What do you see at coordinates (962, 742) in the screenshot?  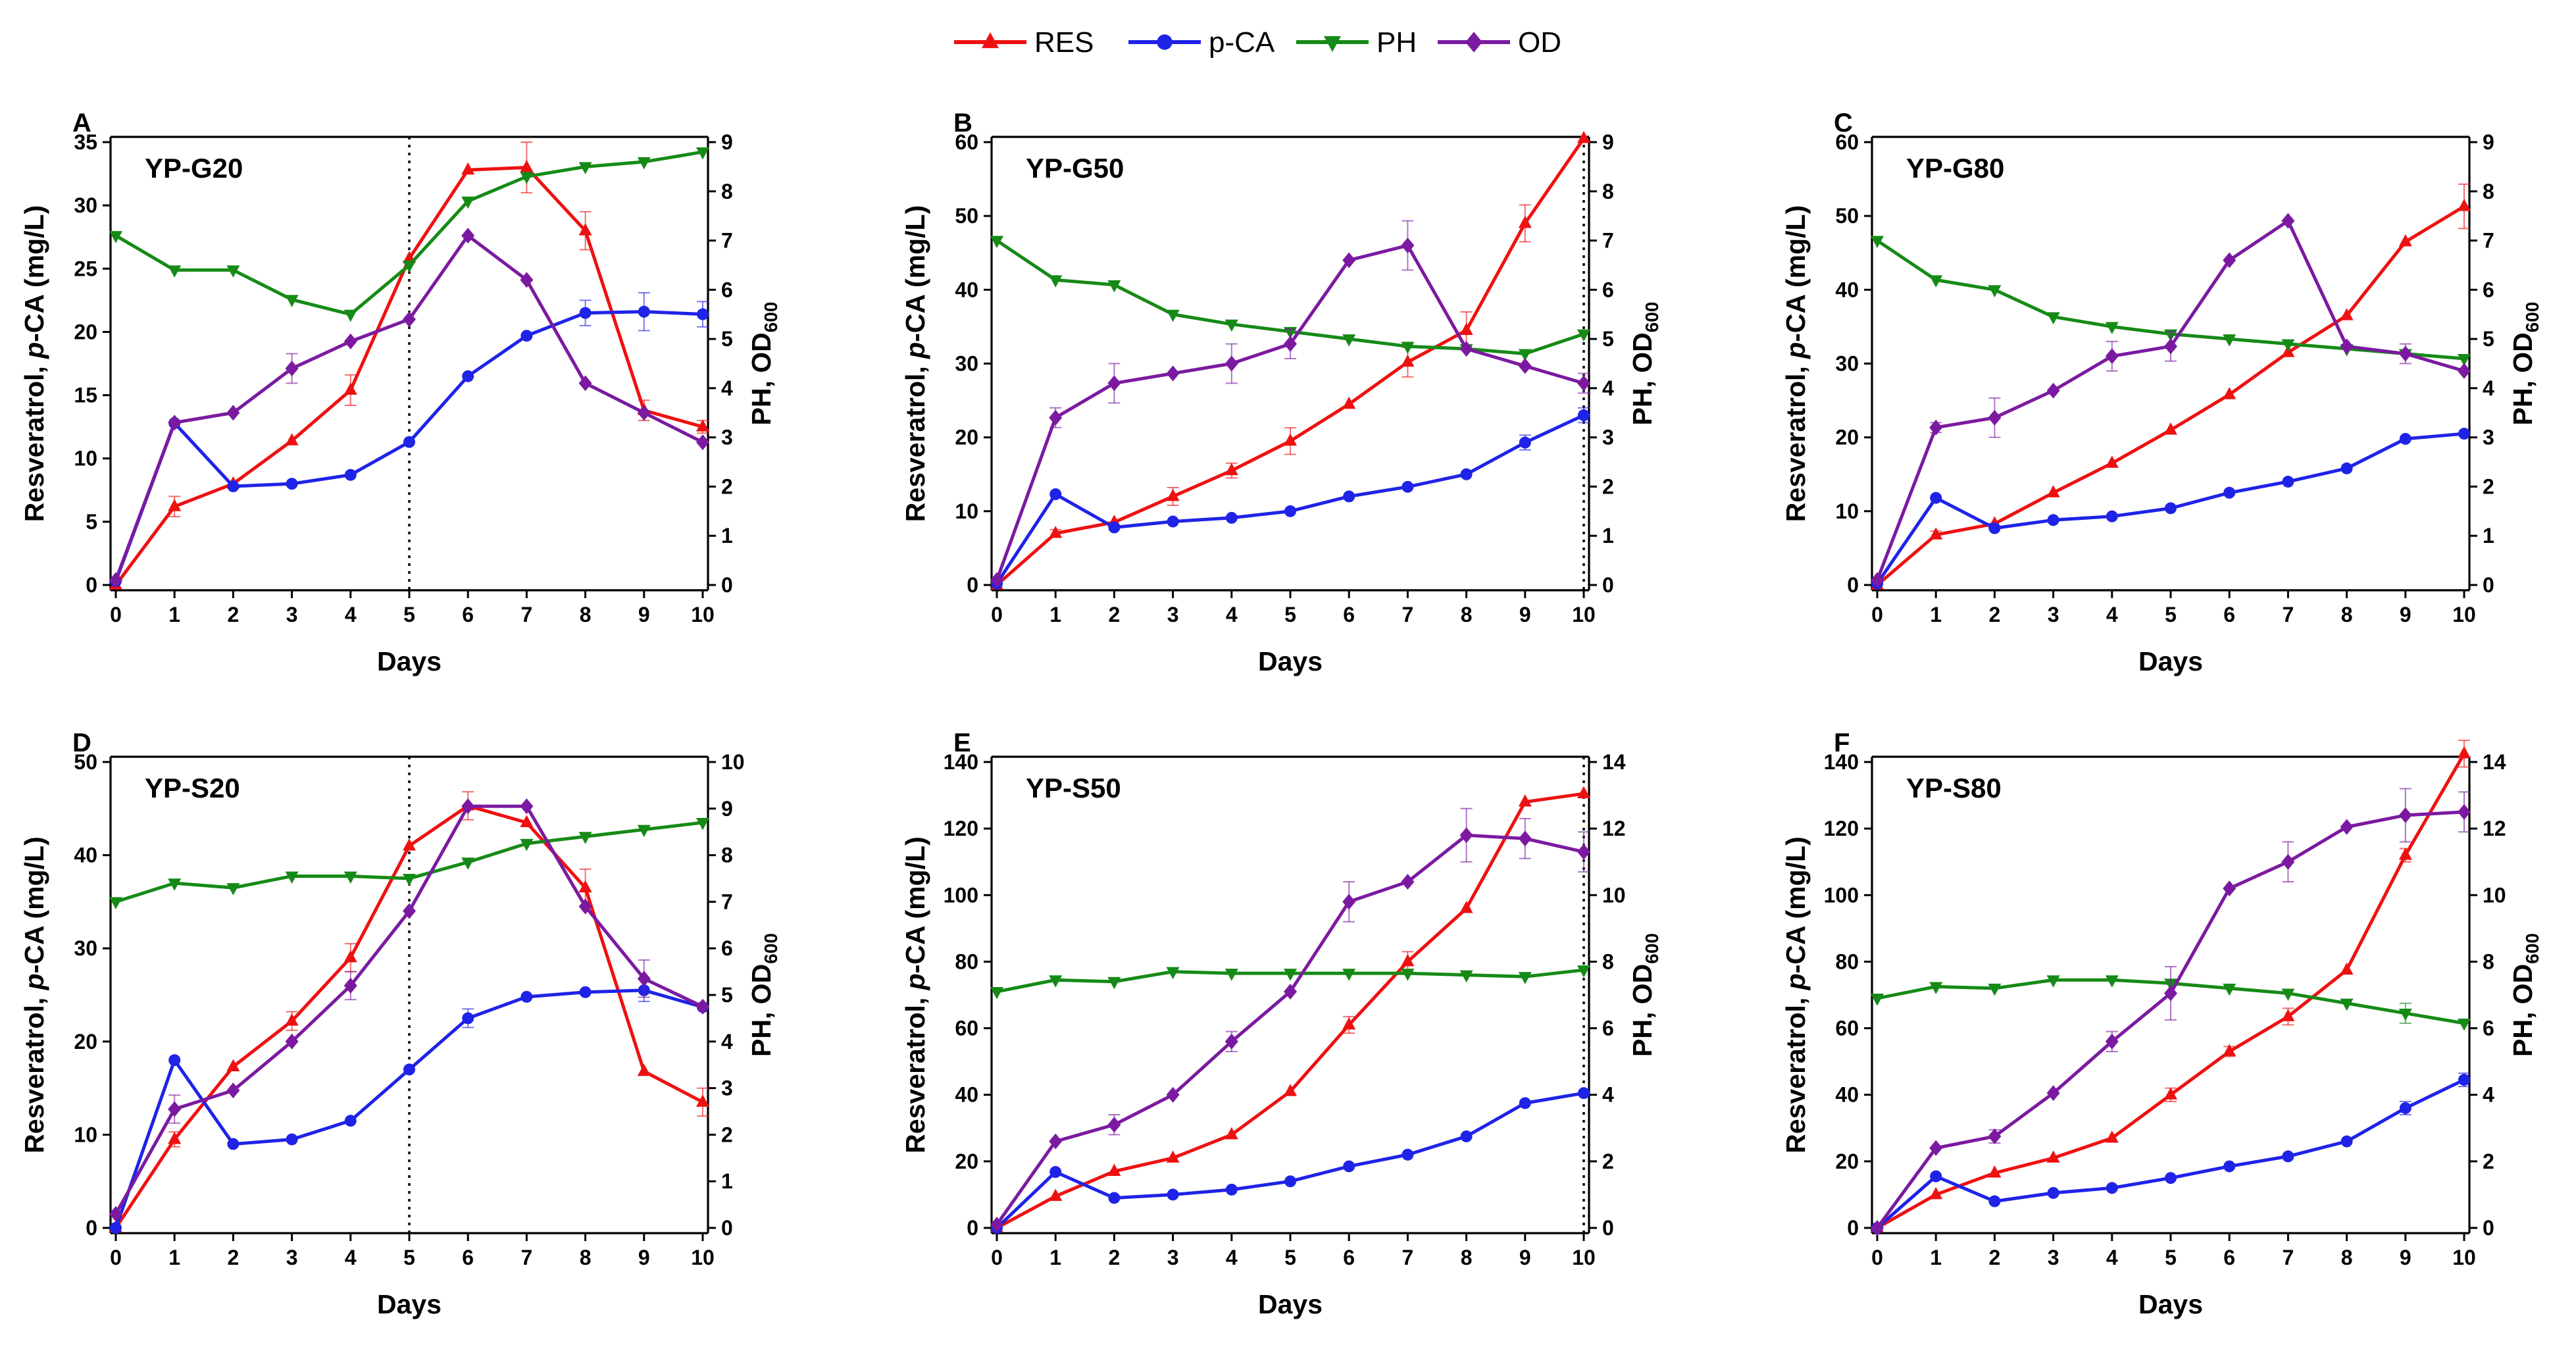 I see `panel-letter: E` at bounding box center [962, 742].